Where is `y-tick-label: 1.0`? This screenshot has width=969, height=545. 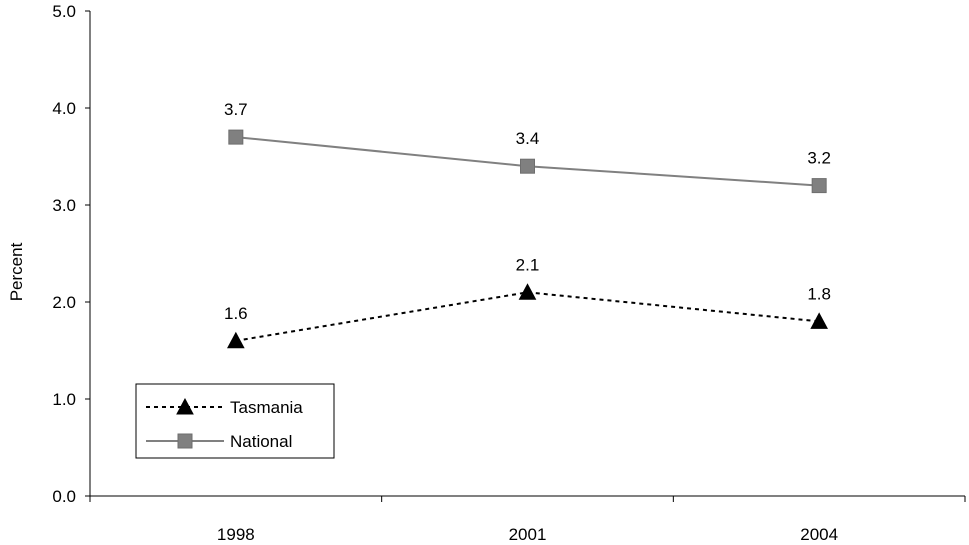
y-tick-label: 1.0 is located at coordinates (64, 399).